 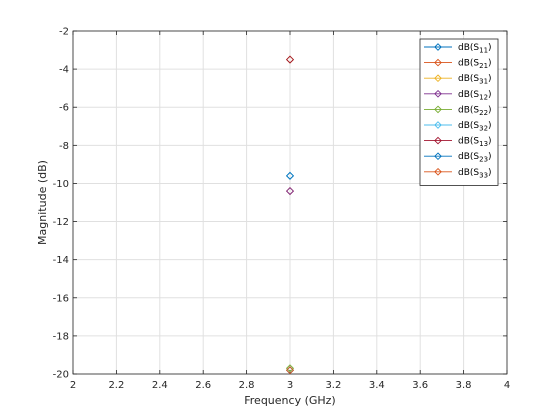 What do you see at coordinates (420, 385) in the screenshot?
I see `x-tick-label: 3.6` at bounding box center [420, 385].